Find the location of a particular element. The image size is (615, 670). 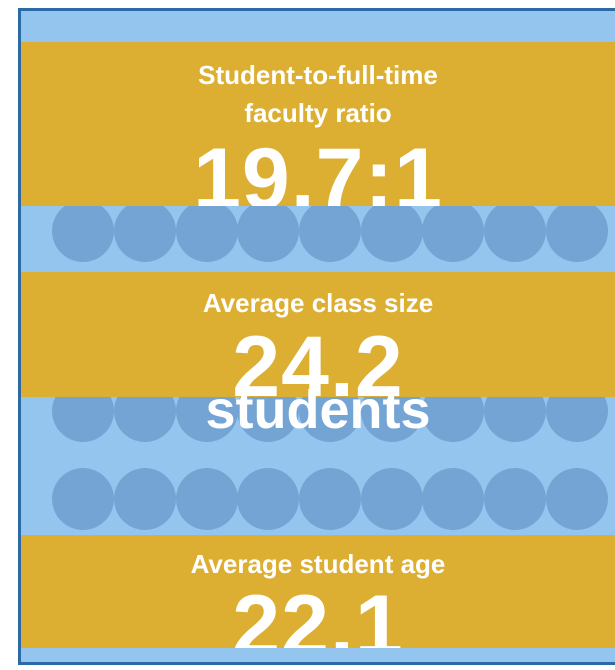

stat-label: Average class size is located at coordinates (318, 303).